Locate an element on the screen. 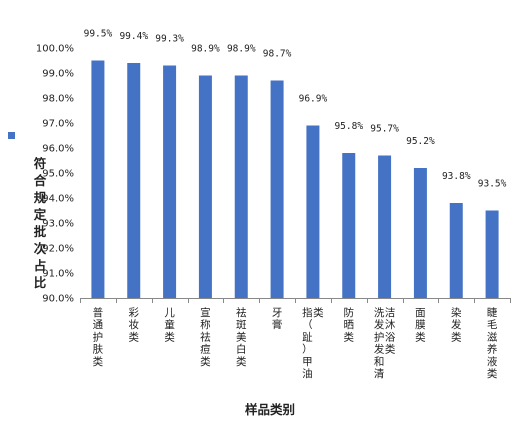  y-tick-label: 94.0% is located at coordinates (58, 199).